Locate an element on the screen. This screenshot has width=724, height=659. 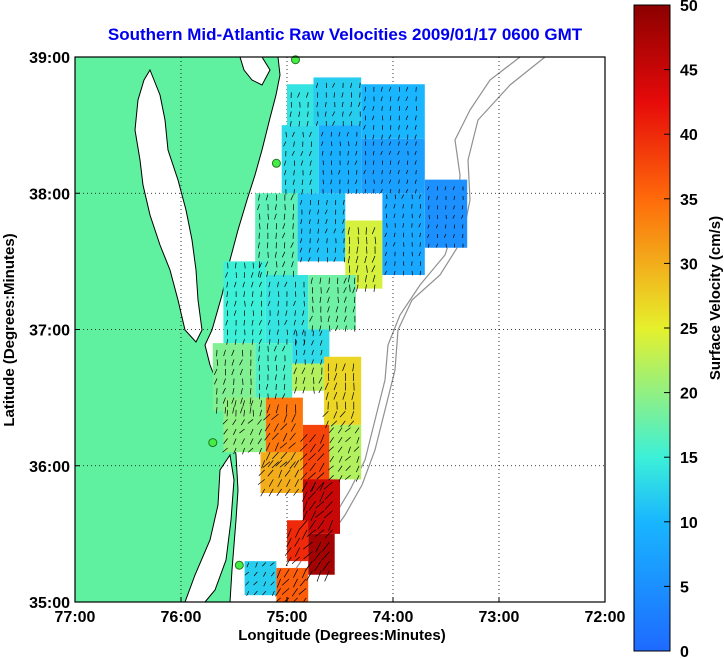
colorbar-label: Surface Velocity (cm/s) is located at coordinates (715, 298).